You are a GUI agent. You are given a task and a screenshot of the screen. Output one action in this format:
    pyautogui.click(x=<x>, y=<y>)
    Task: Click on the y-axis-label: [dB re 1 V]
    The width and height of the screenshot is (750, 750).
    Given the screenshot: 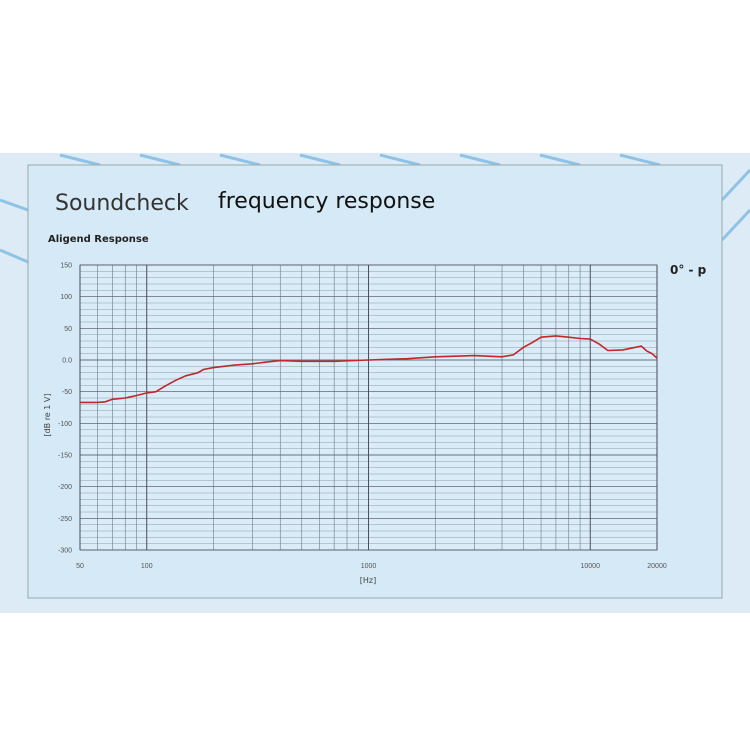 What is the action you would take?
    pyautogui.click(x=47, y=414)
    